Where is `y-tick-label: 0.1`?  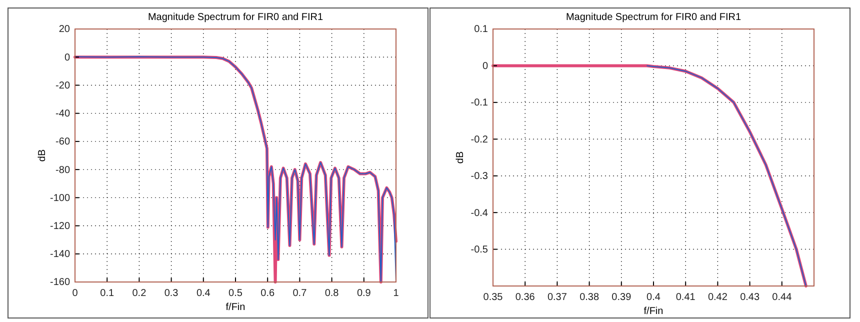 y-tick-label: 0.1 is located at coordinates (481, 30).